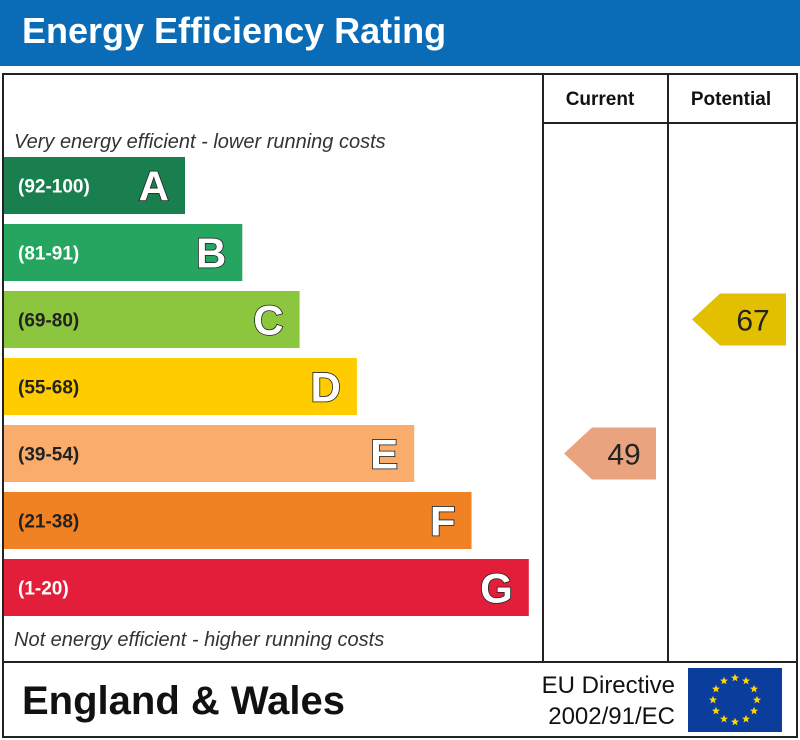 This screenshot has width=800, height=740. Describe the element at coordinates (384, 454) in the screenshot. I see `band-e-letter: E` at that location.